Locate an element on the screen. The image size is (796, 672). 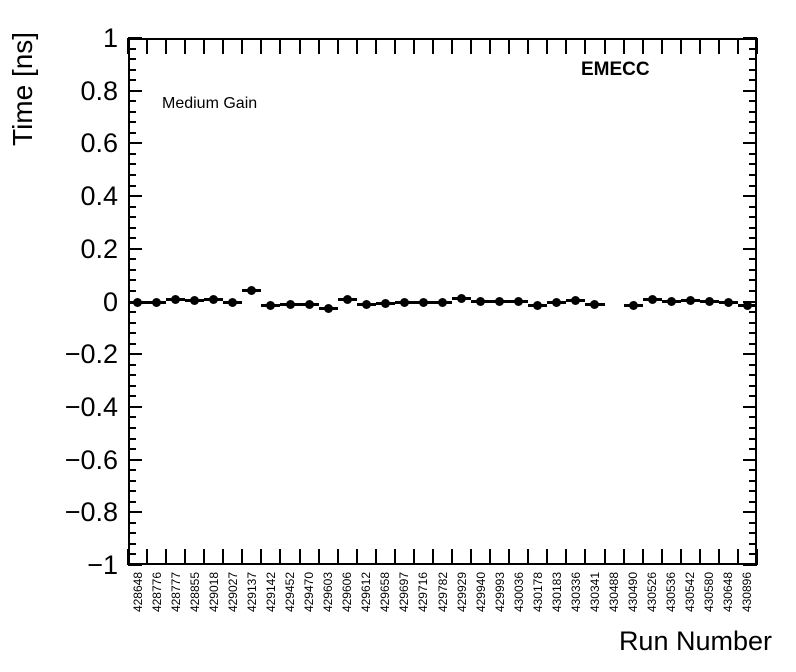
x-tick-label: 430648 is located at coordinates (728, 592).